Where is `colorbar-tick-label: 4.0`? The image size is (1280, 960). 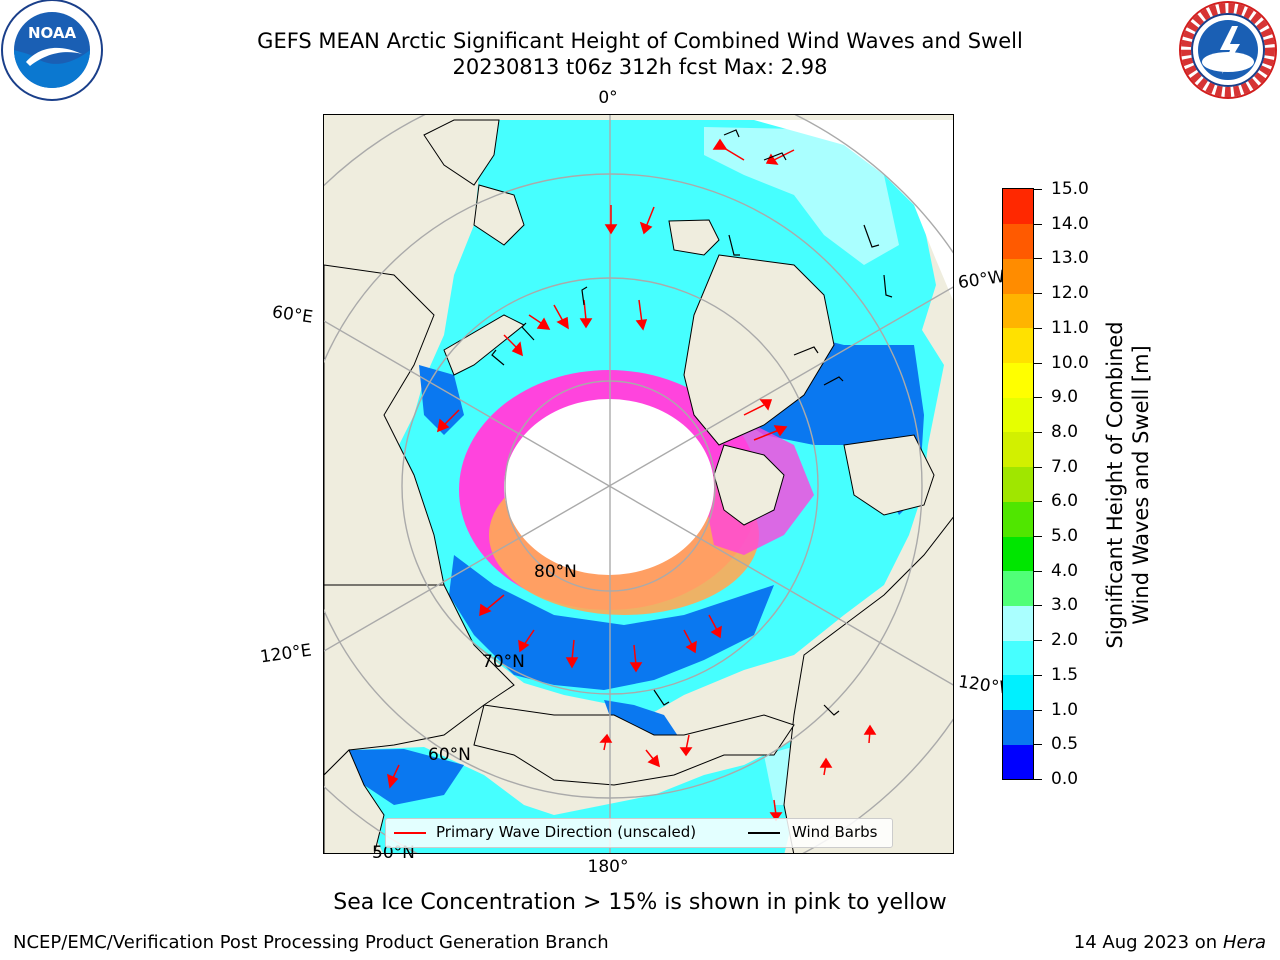 colorbar-tick-label: 4.0 is located at coordinates (1065, 570).